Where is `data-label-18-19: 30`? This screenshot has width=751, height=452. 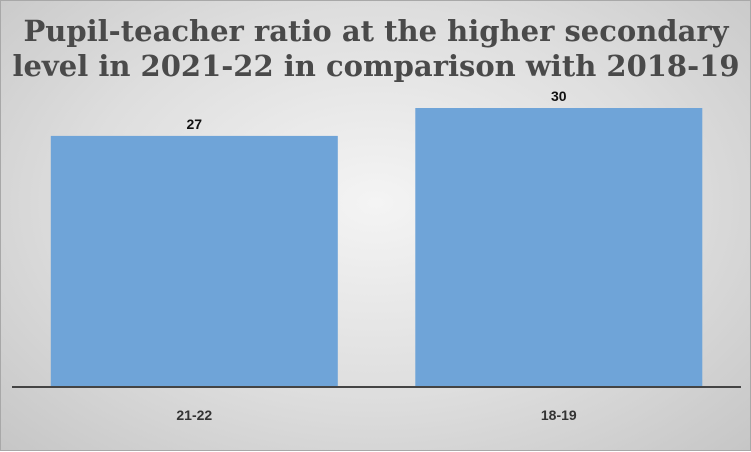
data-label-18-19: 30 is located at coordinates (559, 96).